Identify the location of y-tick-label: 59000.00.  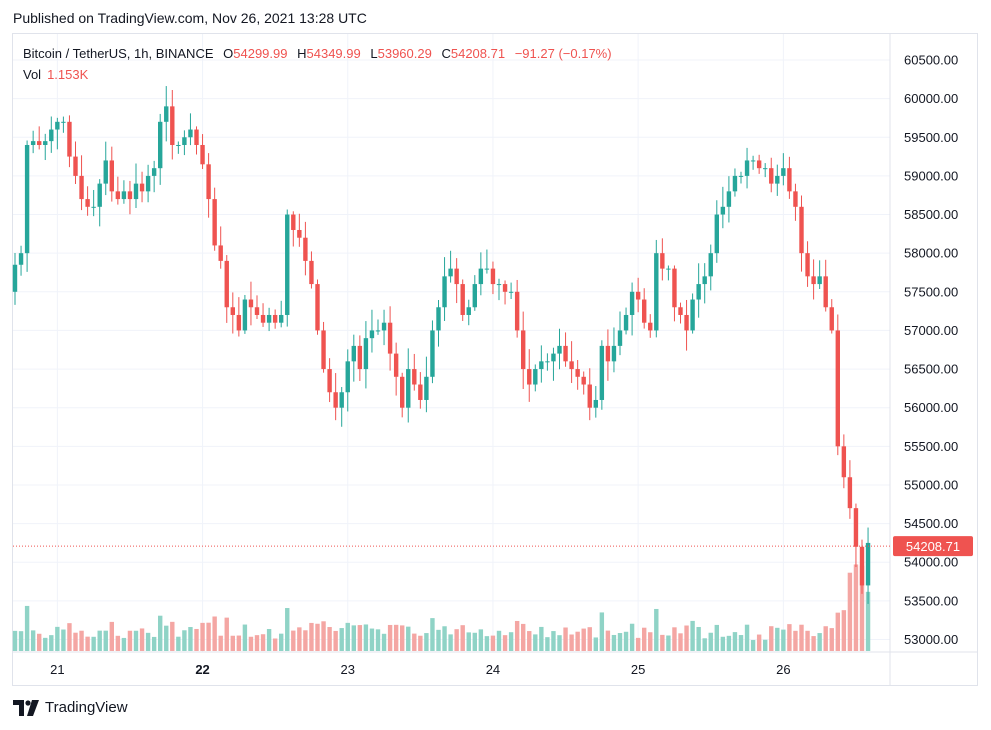
(931, 175).